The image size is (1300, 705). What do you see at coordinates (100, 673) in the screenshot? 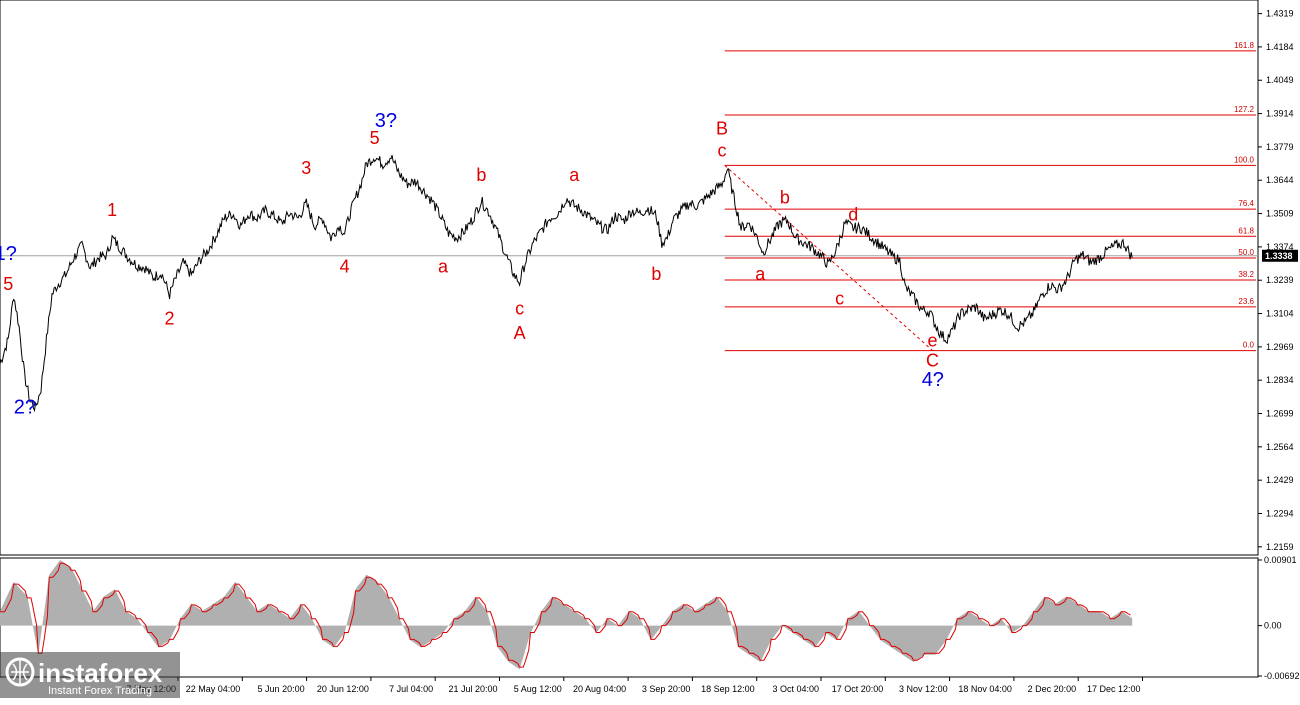
I see `logo-name: instaforex` at bounding box center [100, 673].